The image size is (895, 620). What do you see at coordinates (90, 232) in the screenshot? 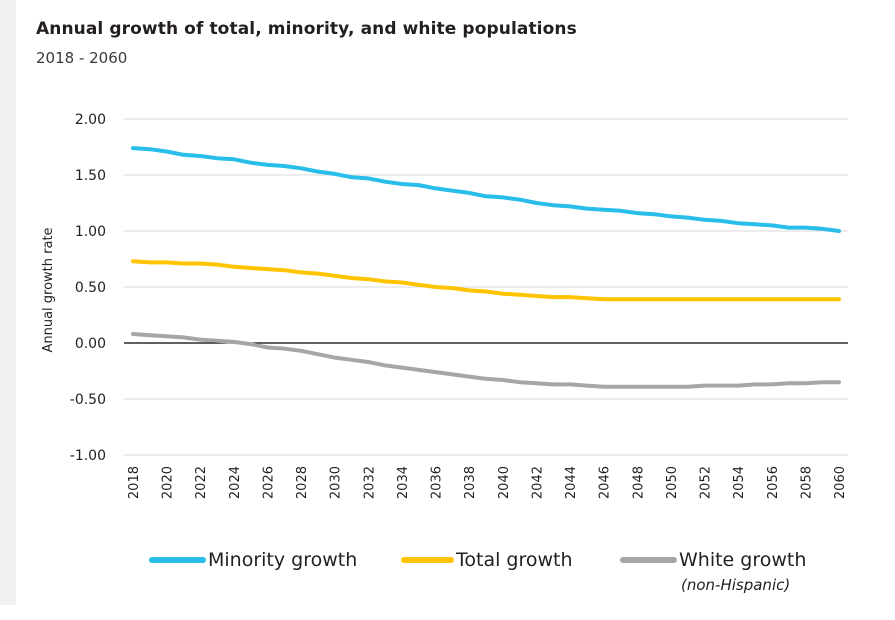
I see `y-tick-label: 1.00` at bounding box center [90, 232].